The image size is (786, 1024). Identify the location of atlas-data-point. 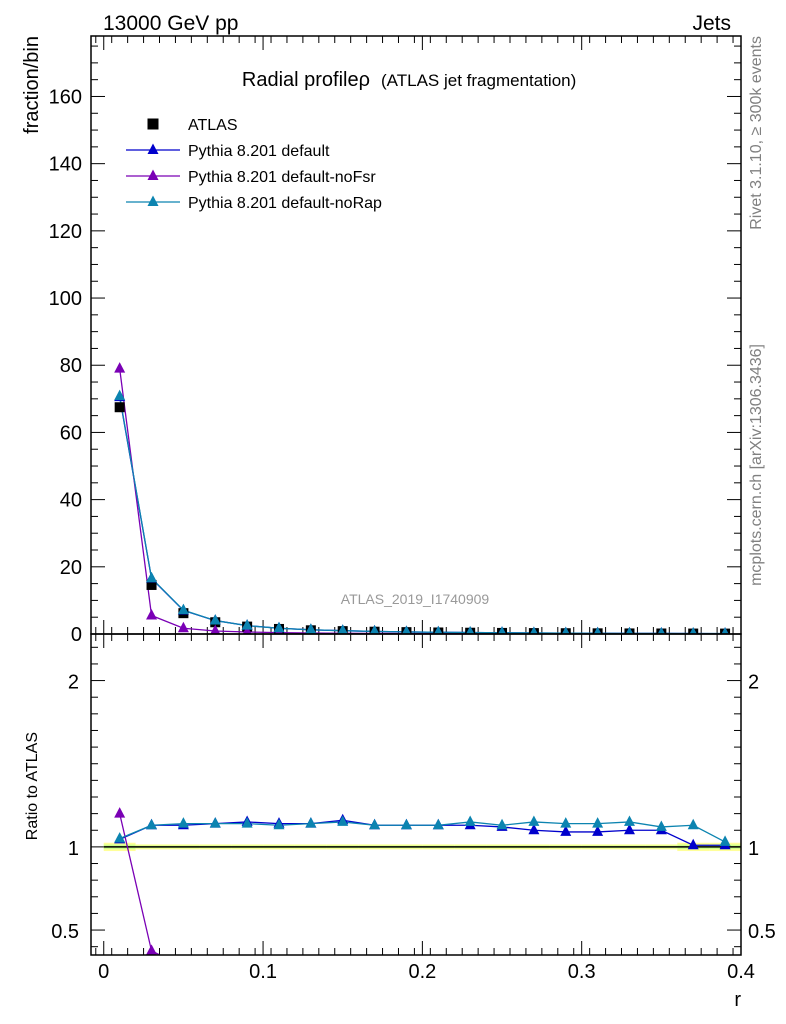
(119, 407).